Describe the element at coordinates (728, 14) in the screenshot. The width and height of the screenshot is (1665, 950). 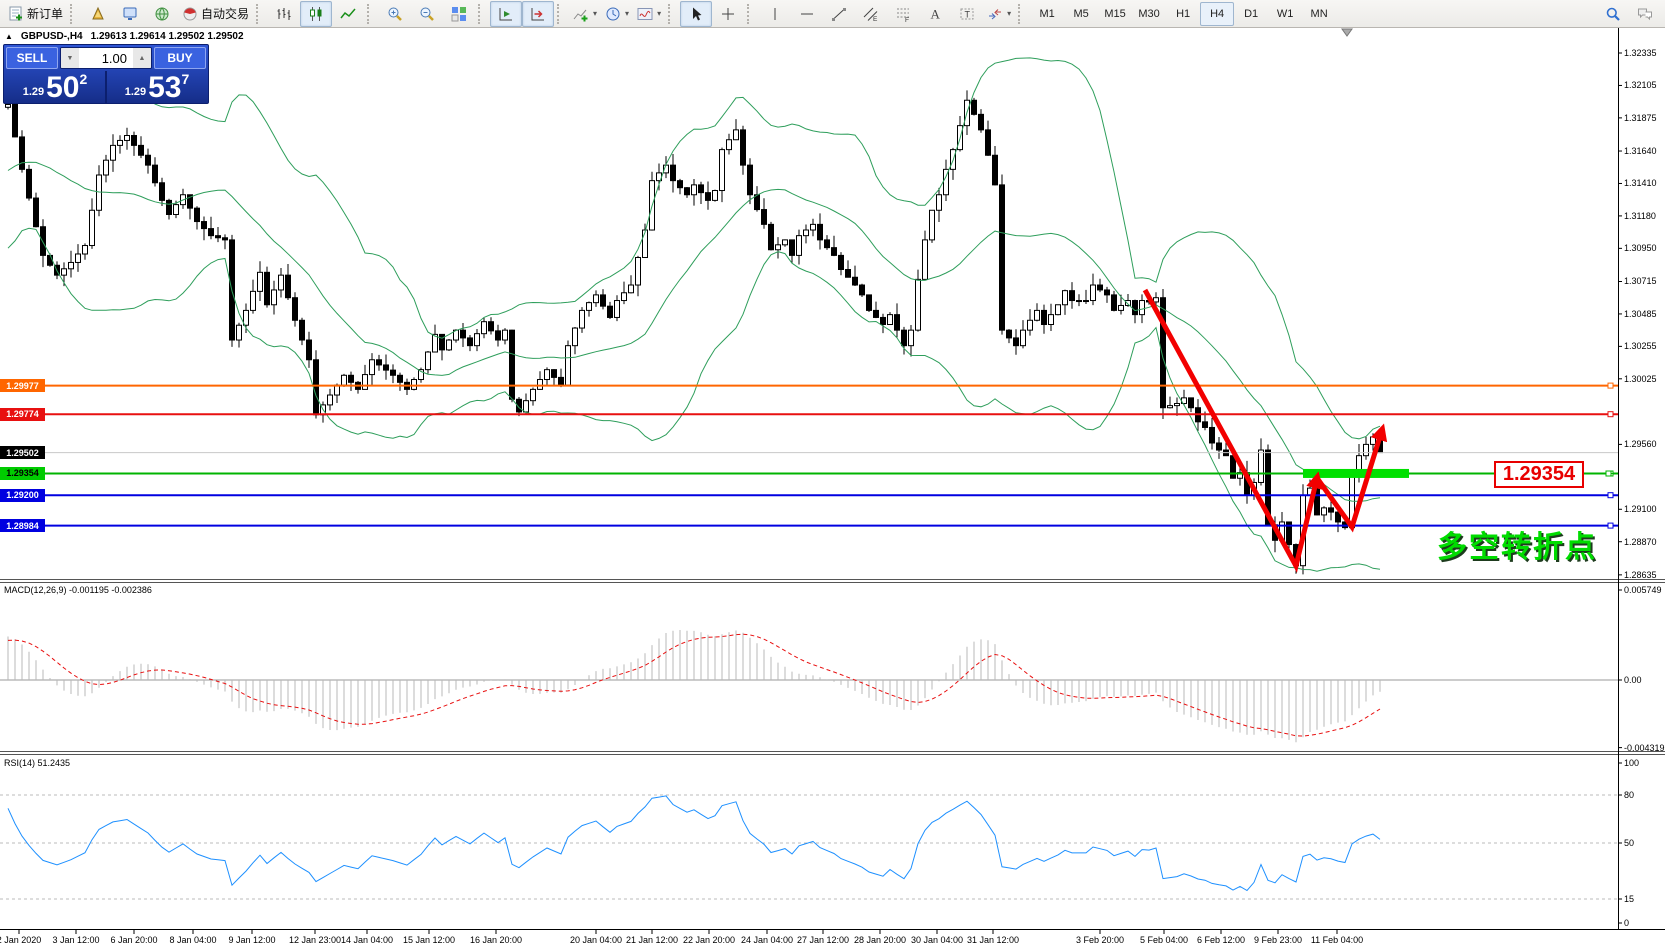
I see `crosshair-button` at that location.